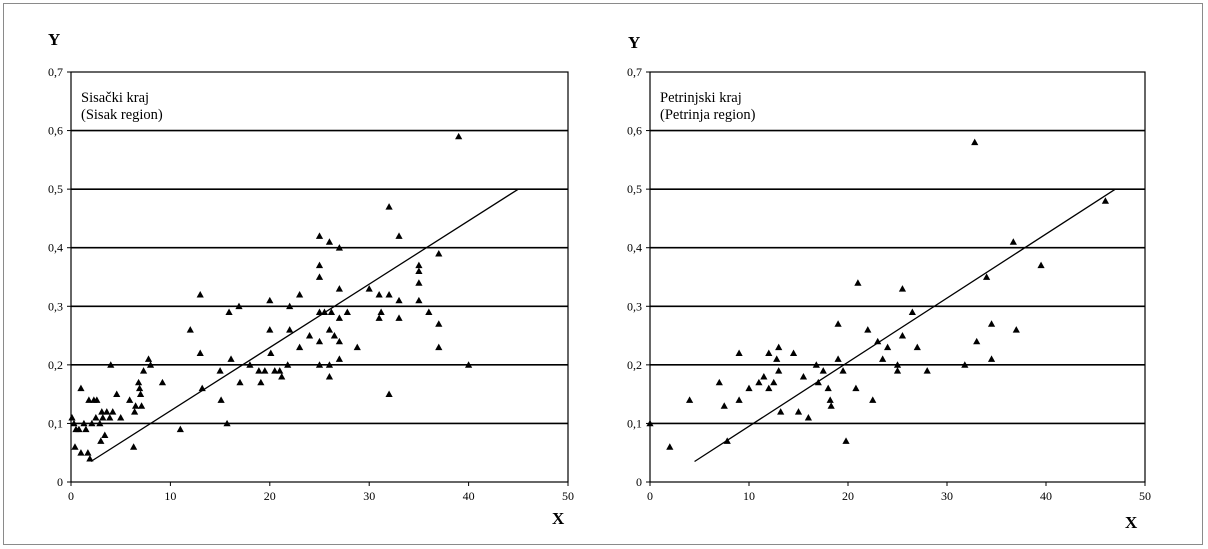 The width and height of the screenshot is (1208, 549). I want to click on sisak-x-axis-title: X, so click(558, 518).